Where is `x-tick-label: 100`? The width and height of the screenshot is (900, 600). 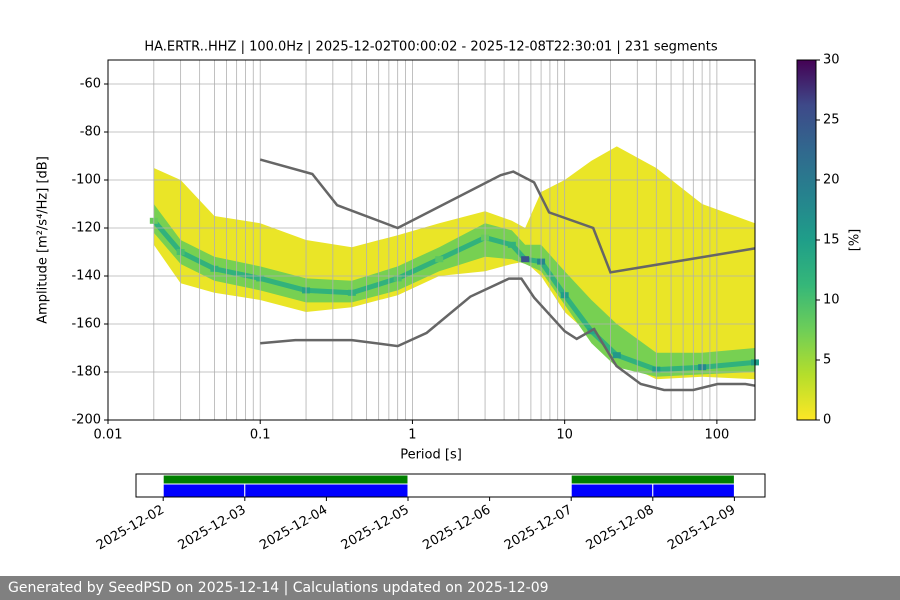 x-tick-label: 100 is located at coordinates (716, 435).